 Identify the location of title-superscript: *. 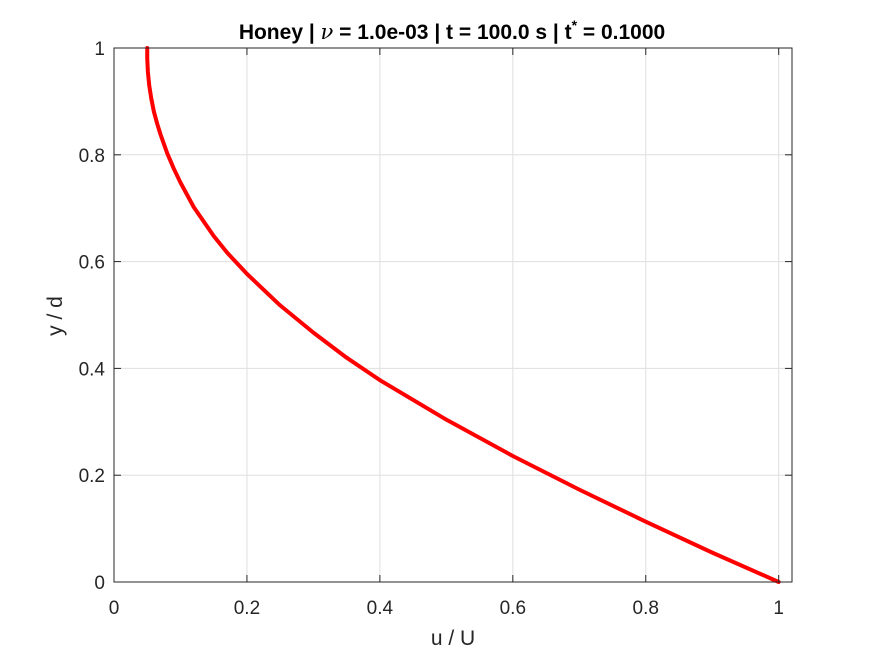
(575, 25).